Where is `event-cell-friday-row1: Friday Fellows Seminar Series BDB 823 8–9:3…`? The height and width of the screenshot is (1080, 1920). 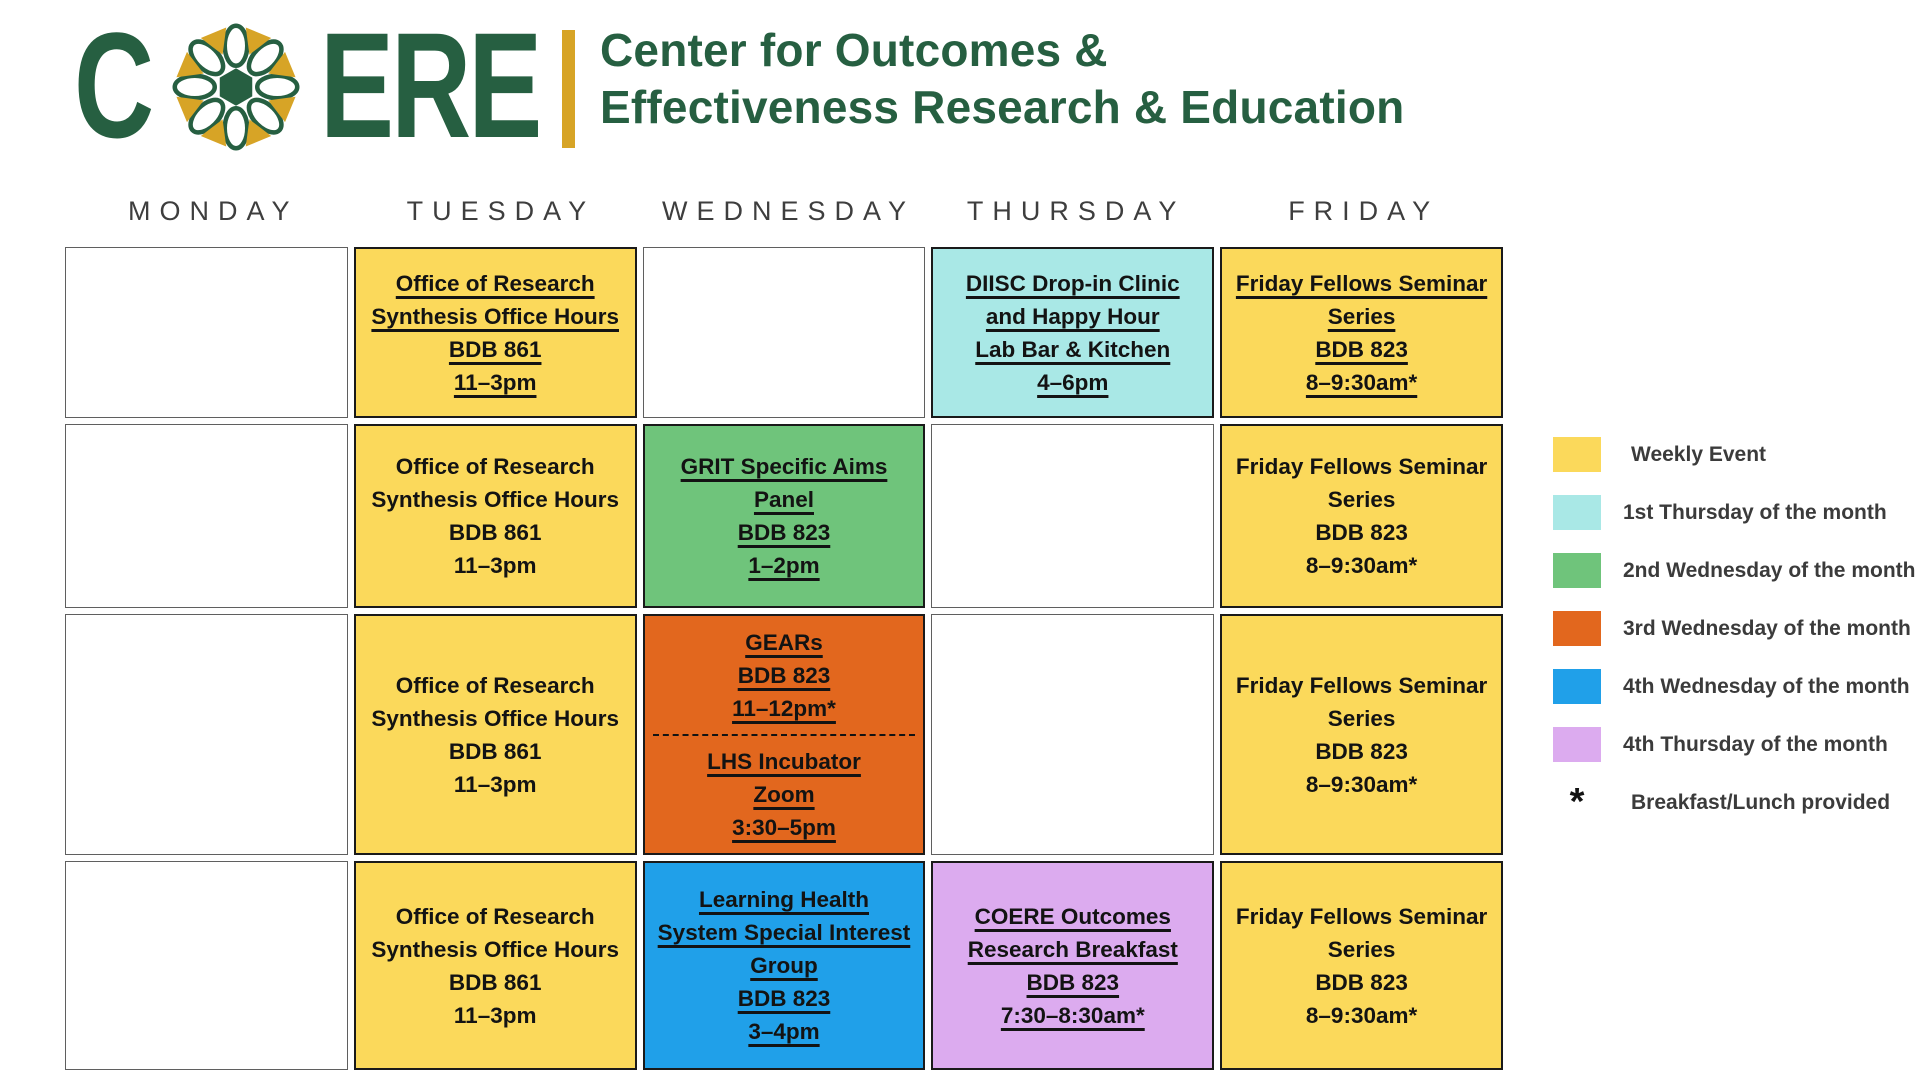
event-cell-friday-row1: Friday Fellows Seminar Series BDB 823 8–9:3… is located at coordinates (1361, 332).